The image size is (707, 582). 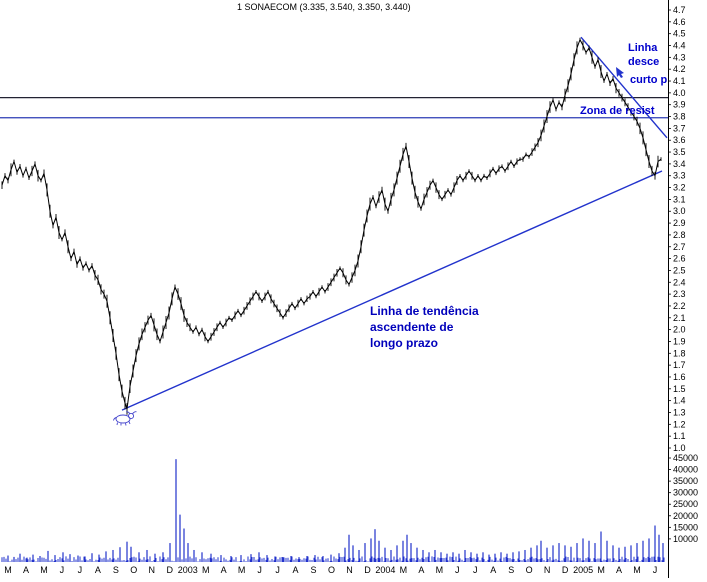 What do you see at coordinates (679, 69) in the screenshot?
I see `y-axis-label: 4.2` at bounding box center [679, 69].